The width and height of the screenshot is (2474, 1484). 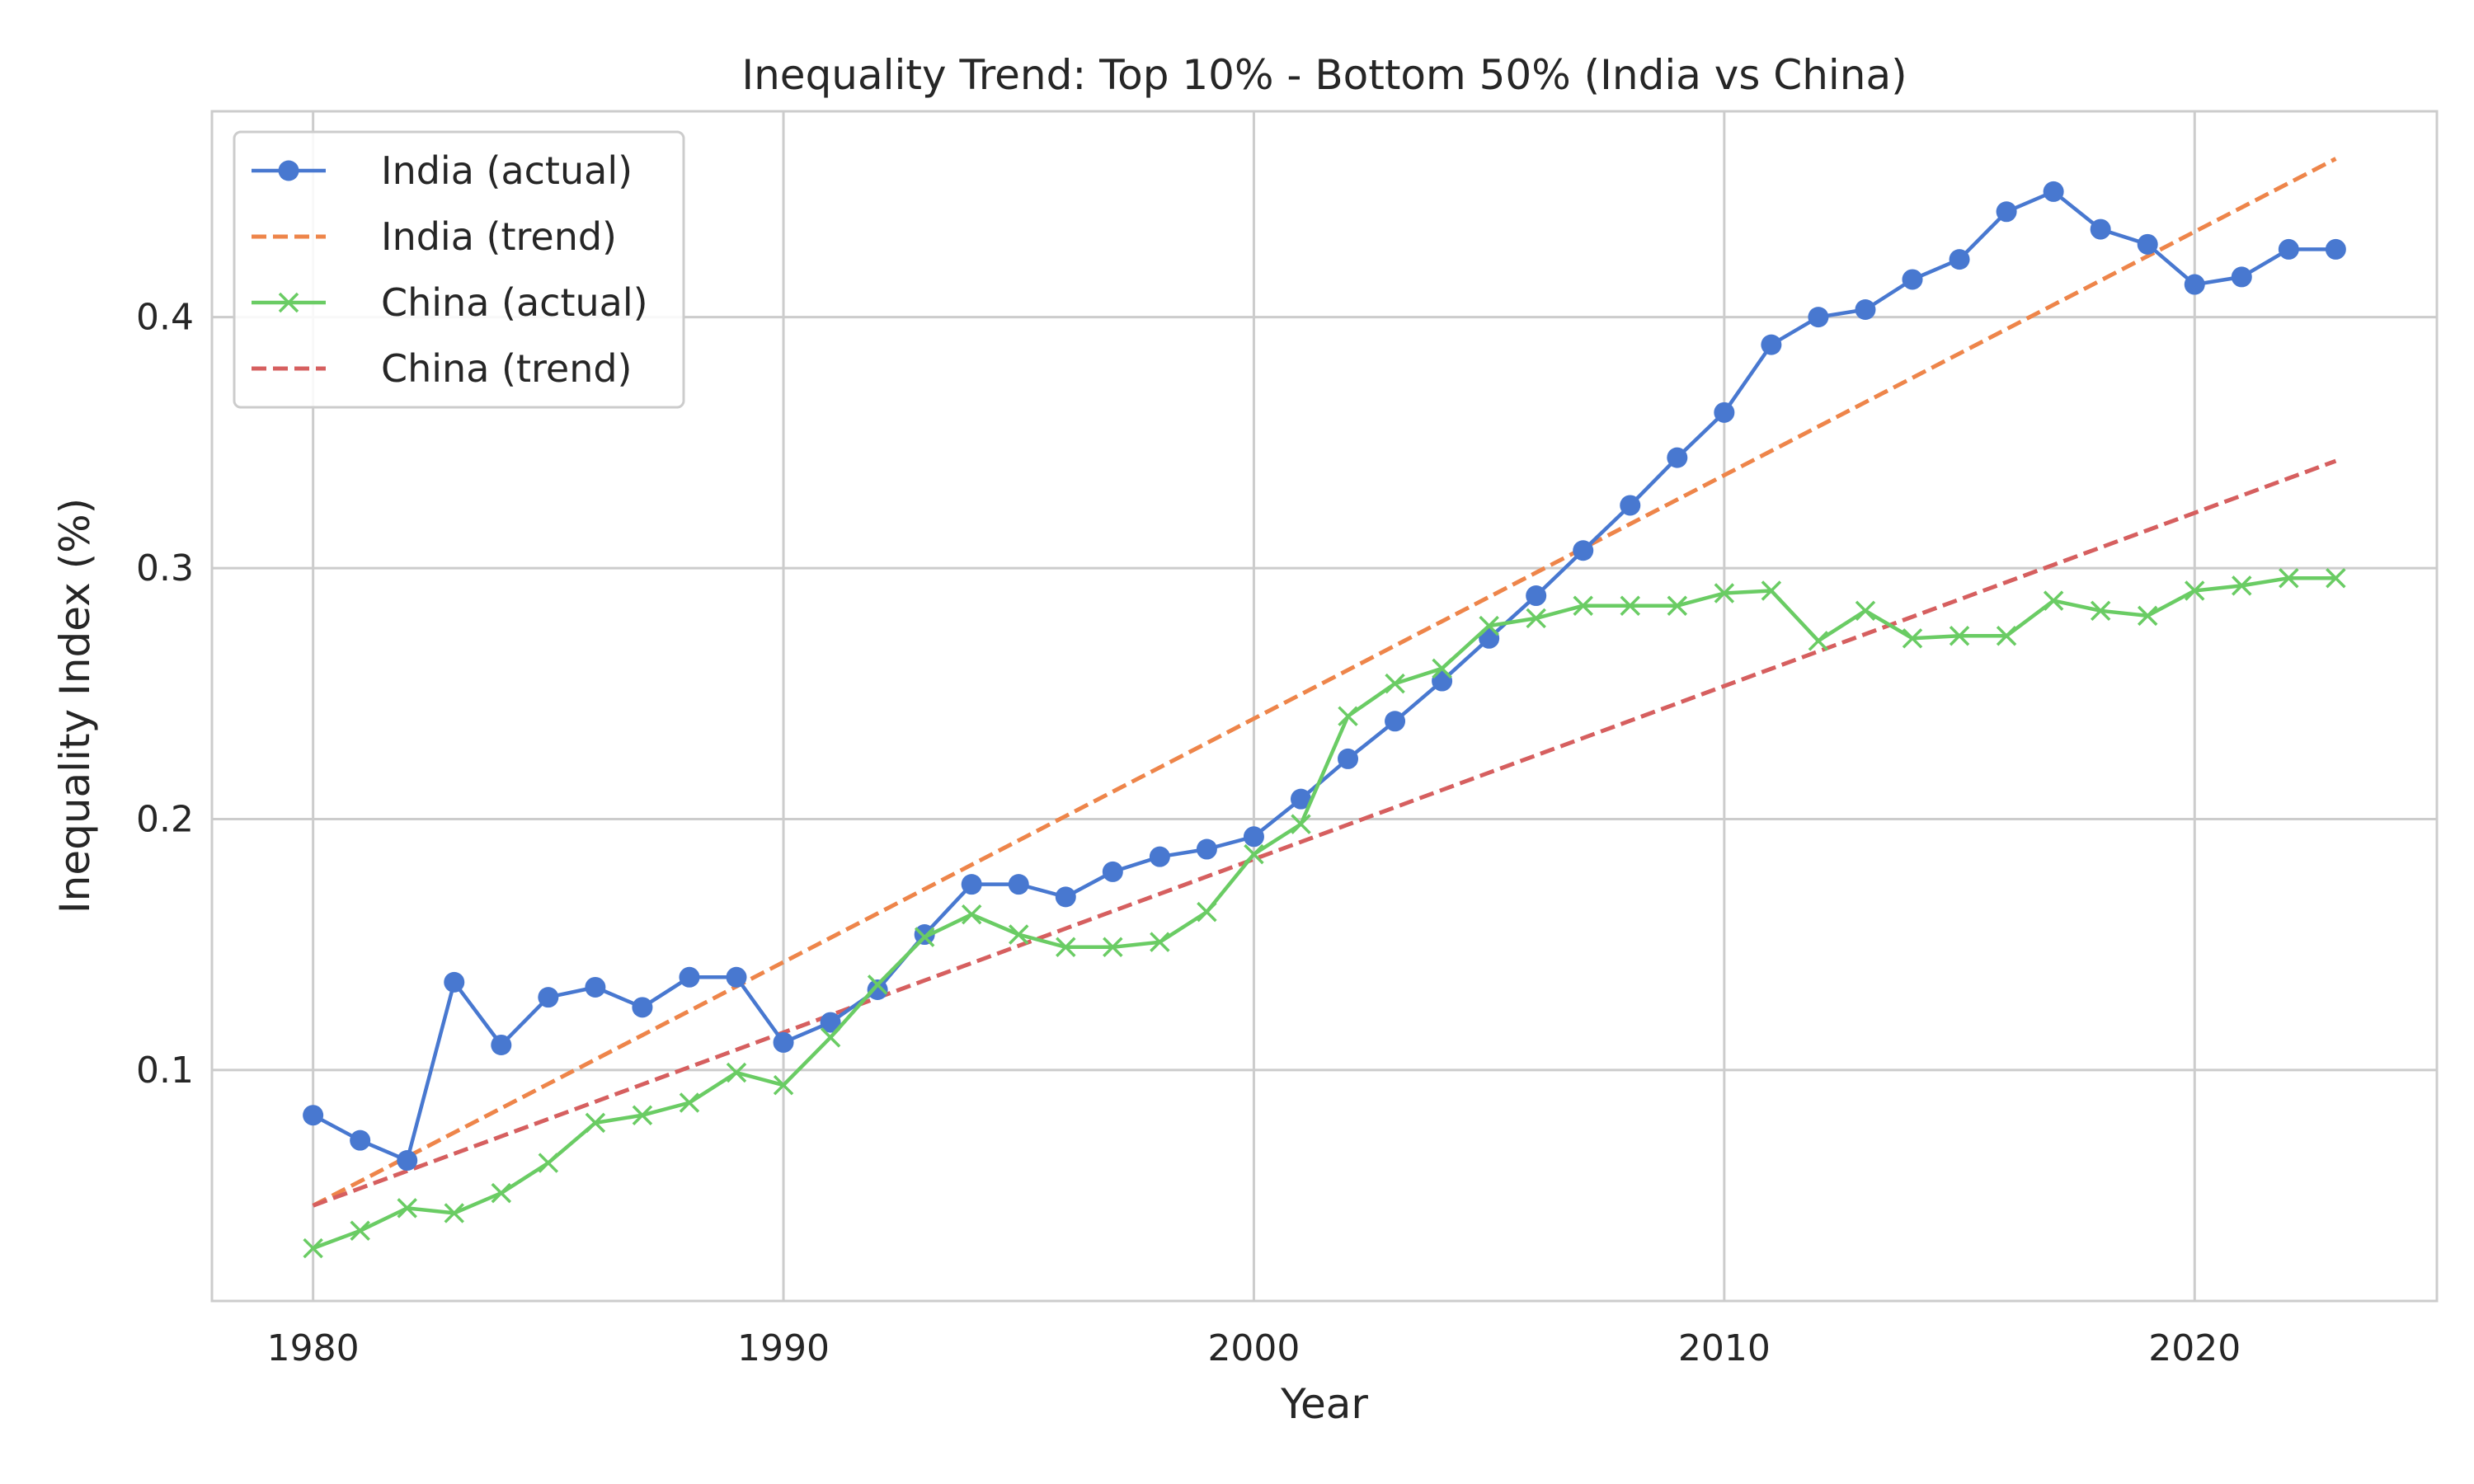 What do you see at coordinates (783, 1348) in the screenshot?
I see `x-tick-label: 1990` at bounding box center [783, 1348].